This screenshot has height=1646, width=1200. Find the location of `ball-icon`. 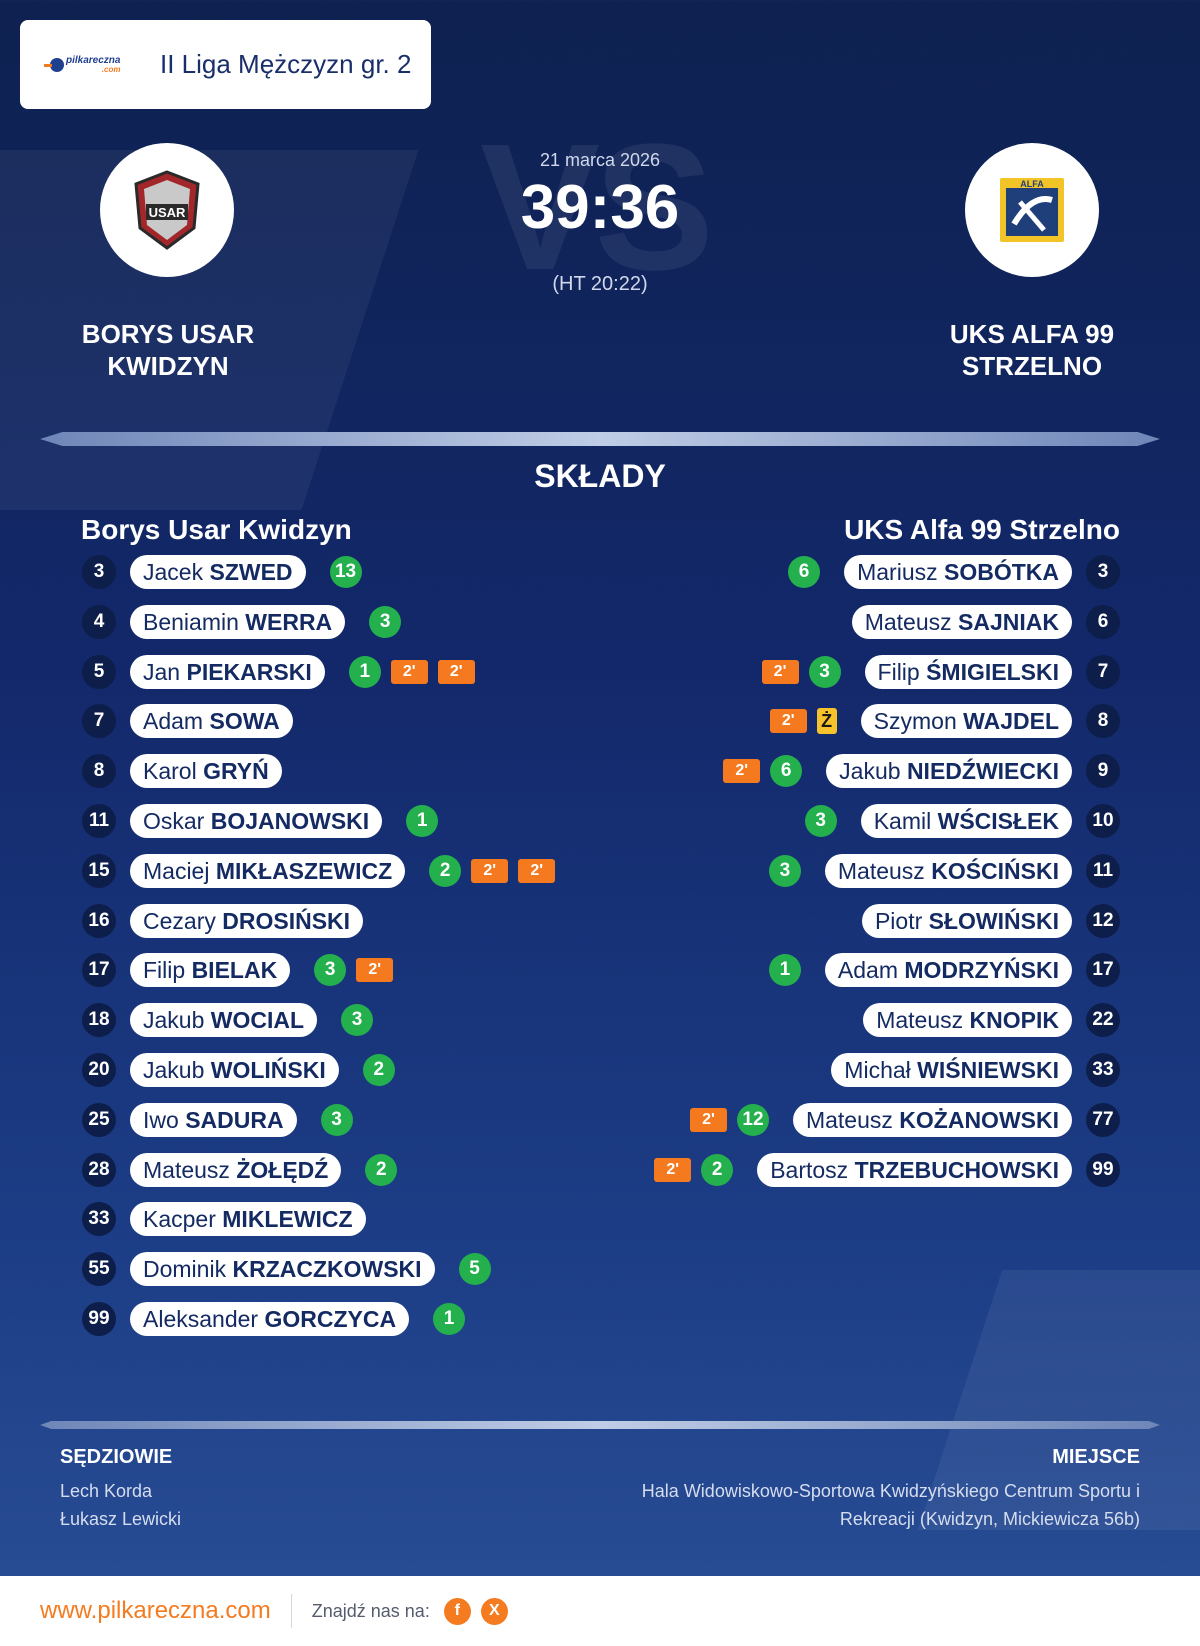

ball-icon is located at coordinates (54, 64).